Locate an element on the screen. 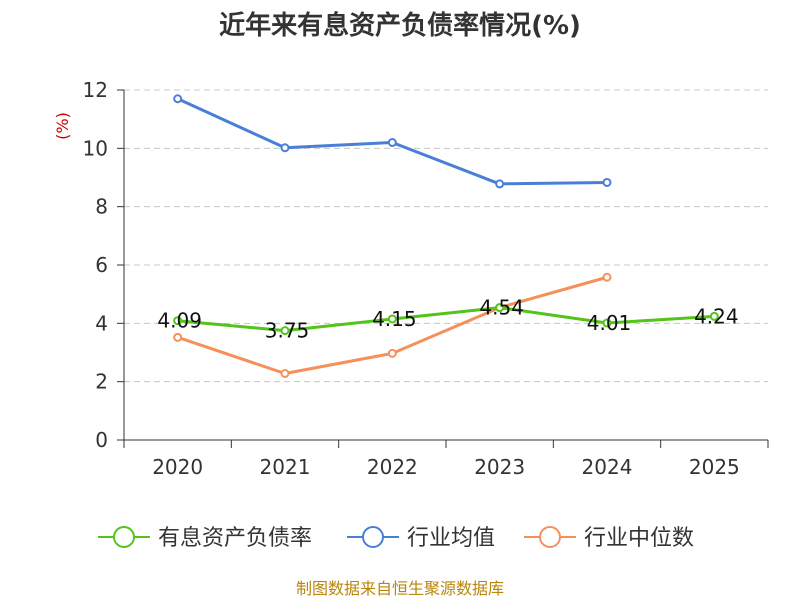 The width and height of the screenshot is (800, 600). data-label: 4.01 is located at coordinates (609, 323).